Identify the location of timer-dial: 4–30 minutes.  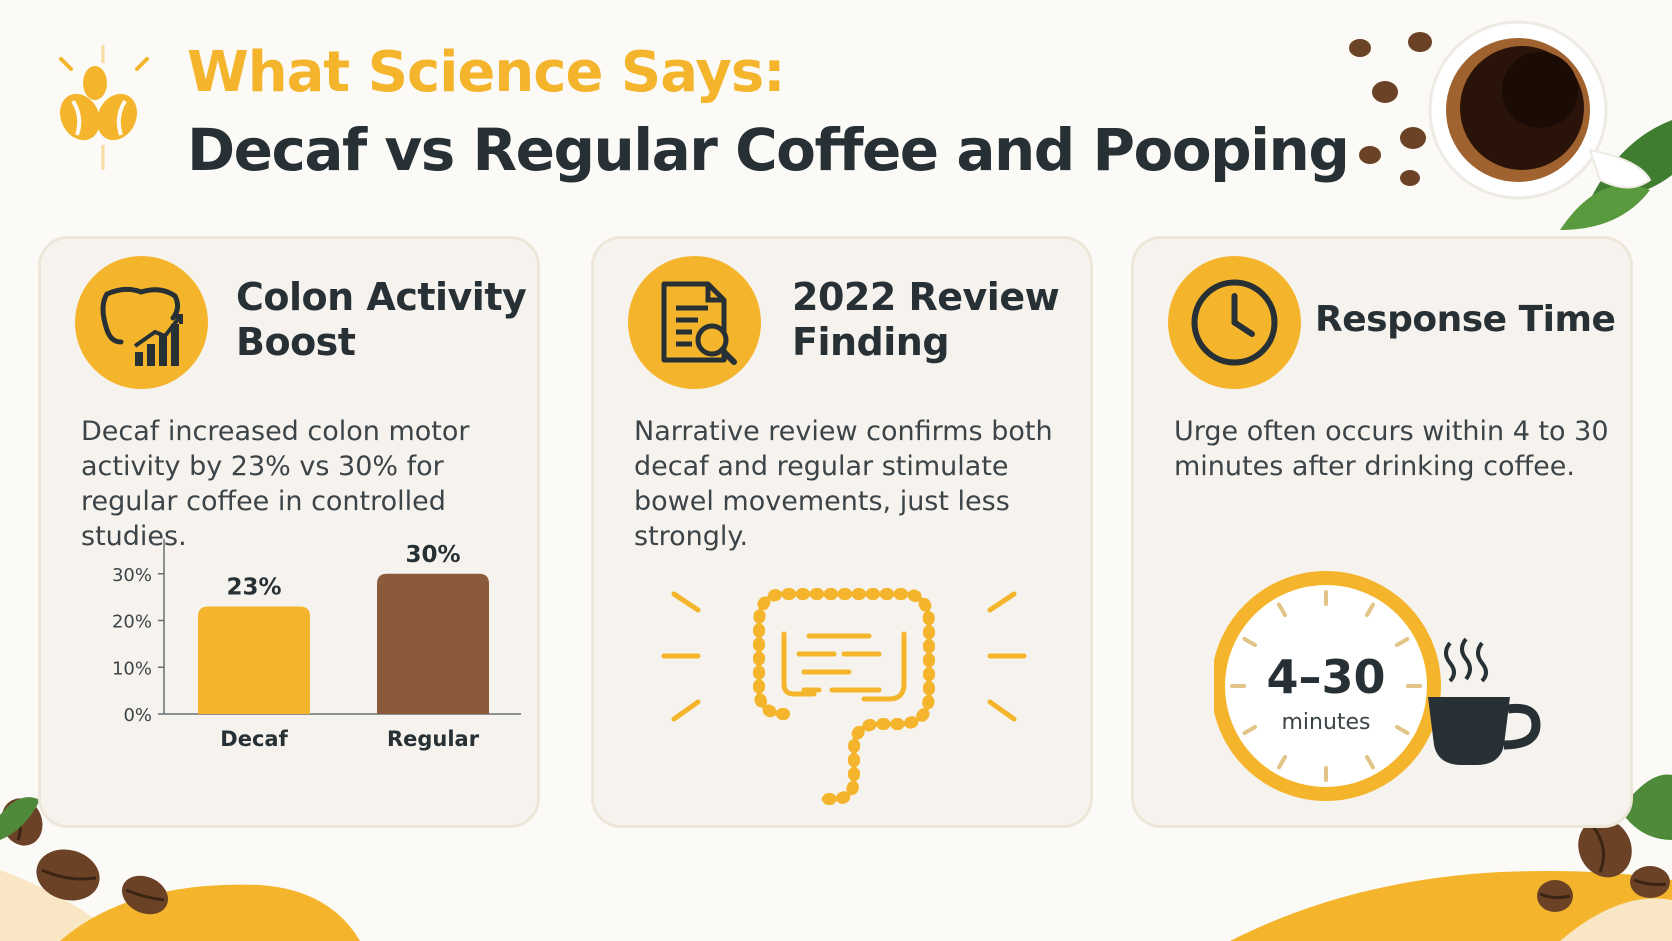
(1377, 686).